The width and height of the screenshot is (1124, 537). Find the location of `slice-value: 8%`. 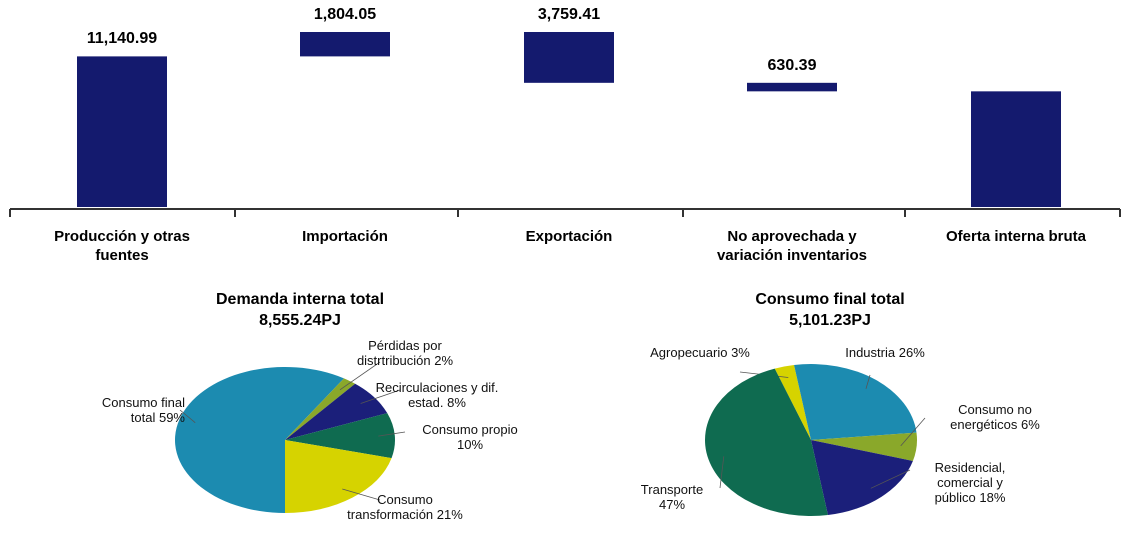

slice-value: 8% is located at coordinates (456, 402).